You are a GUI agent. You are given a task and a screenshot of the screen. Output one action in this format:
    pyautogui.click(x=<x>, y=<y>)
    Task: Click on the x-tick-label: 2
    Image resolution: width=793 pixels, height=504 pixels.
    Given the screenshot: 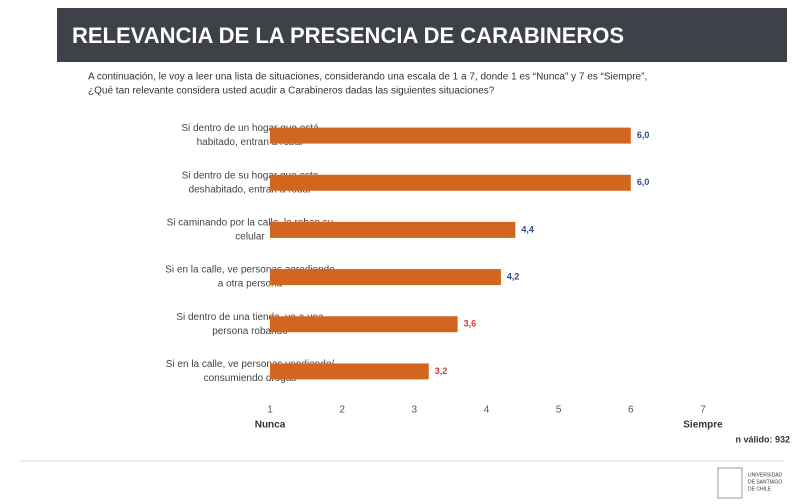 What is the action you would take?
    pyautogui.click(x=342, y=410)
    